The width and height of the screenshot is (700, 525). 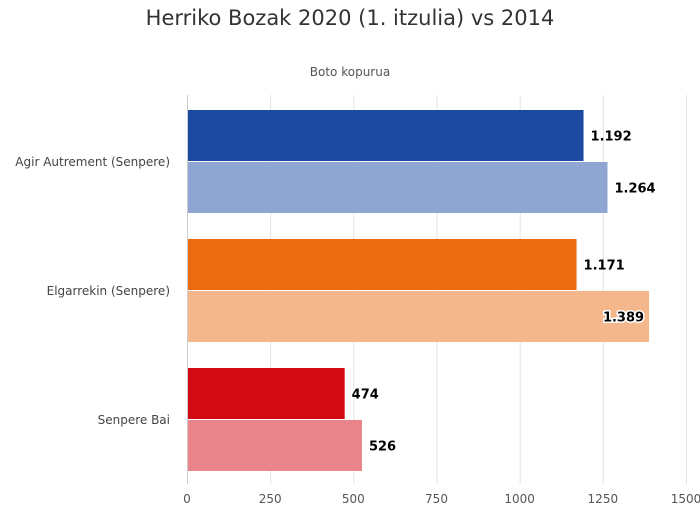 I want to click on x-tick-label: 1250, so click(x=603, y=499).